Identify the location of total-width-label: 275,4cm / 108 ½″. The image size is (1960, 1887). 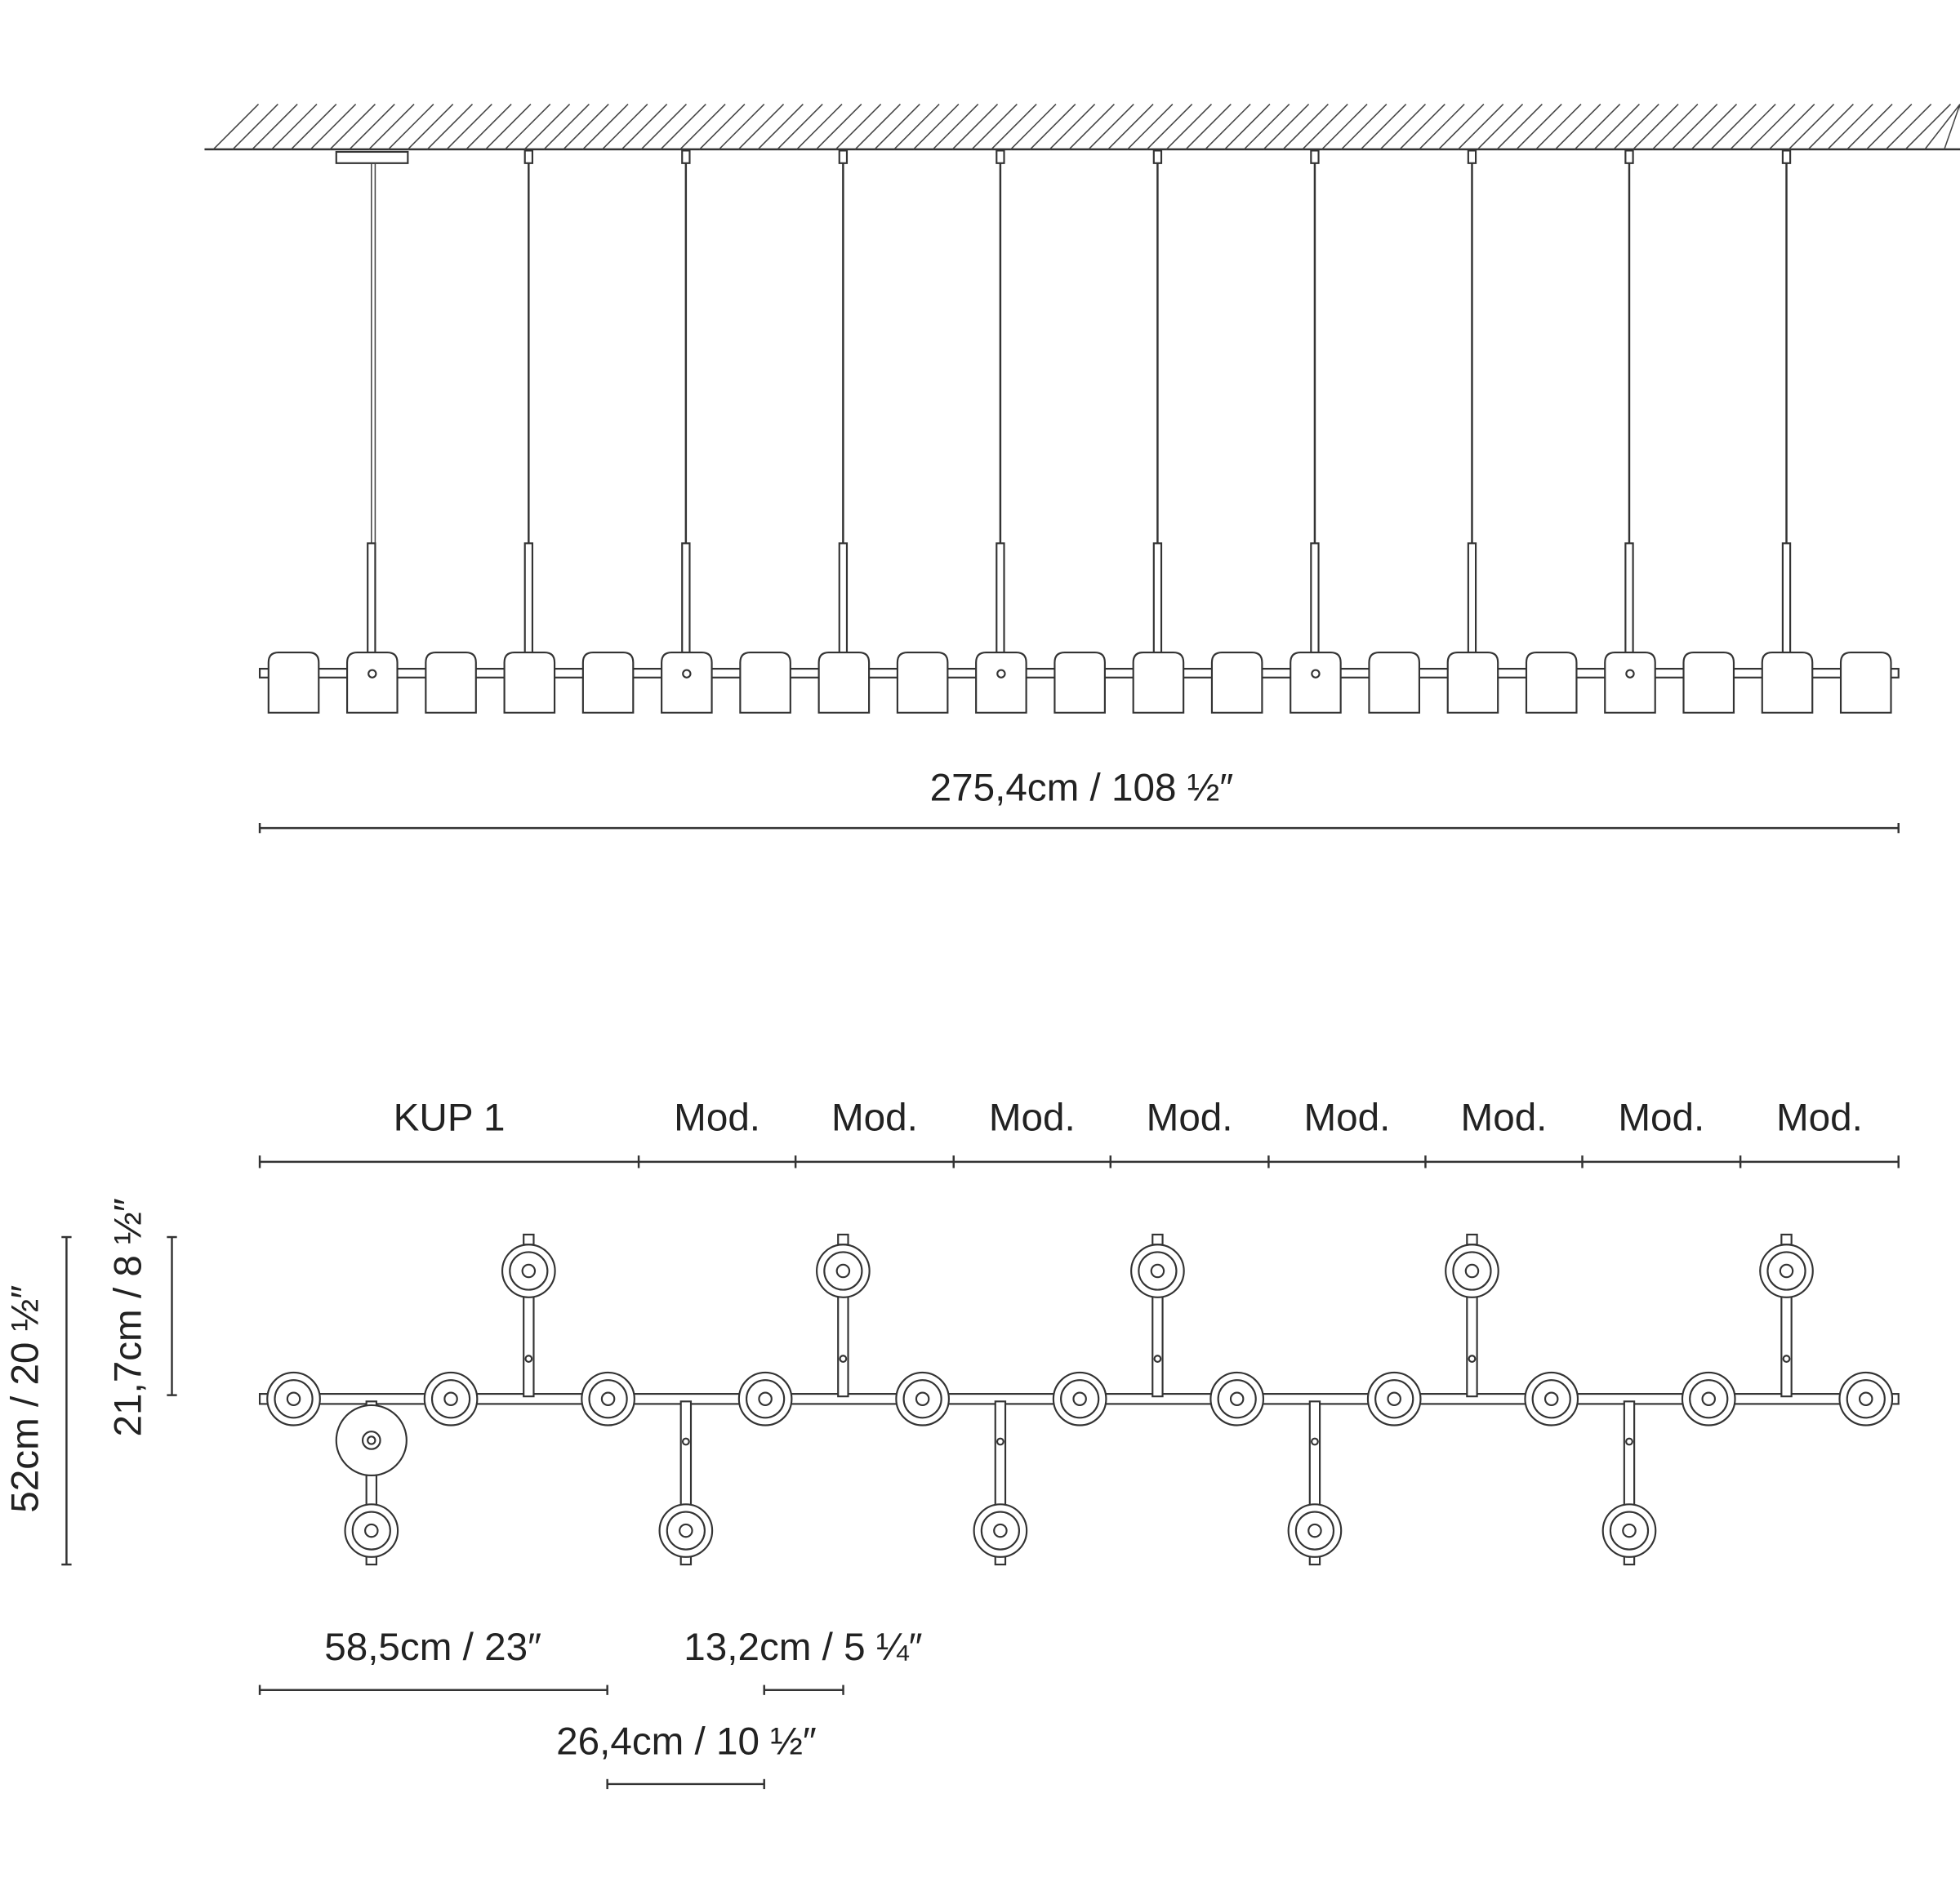
(1082, 789).